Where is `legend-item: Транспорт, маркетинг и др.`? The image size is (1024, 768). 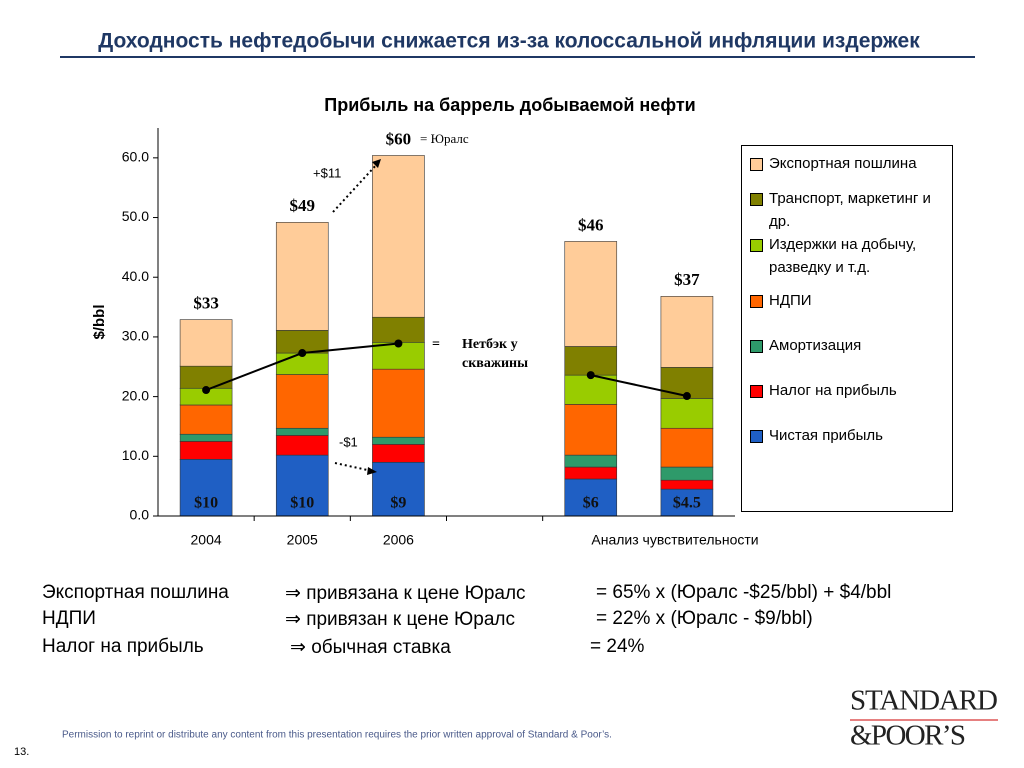 legend-item: Транспорт, маркетинг и др. is located at coordinates (849, 210).